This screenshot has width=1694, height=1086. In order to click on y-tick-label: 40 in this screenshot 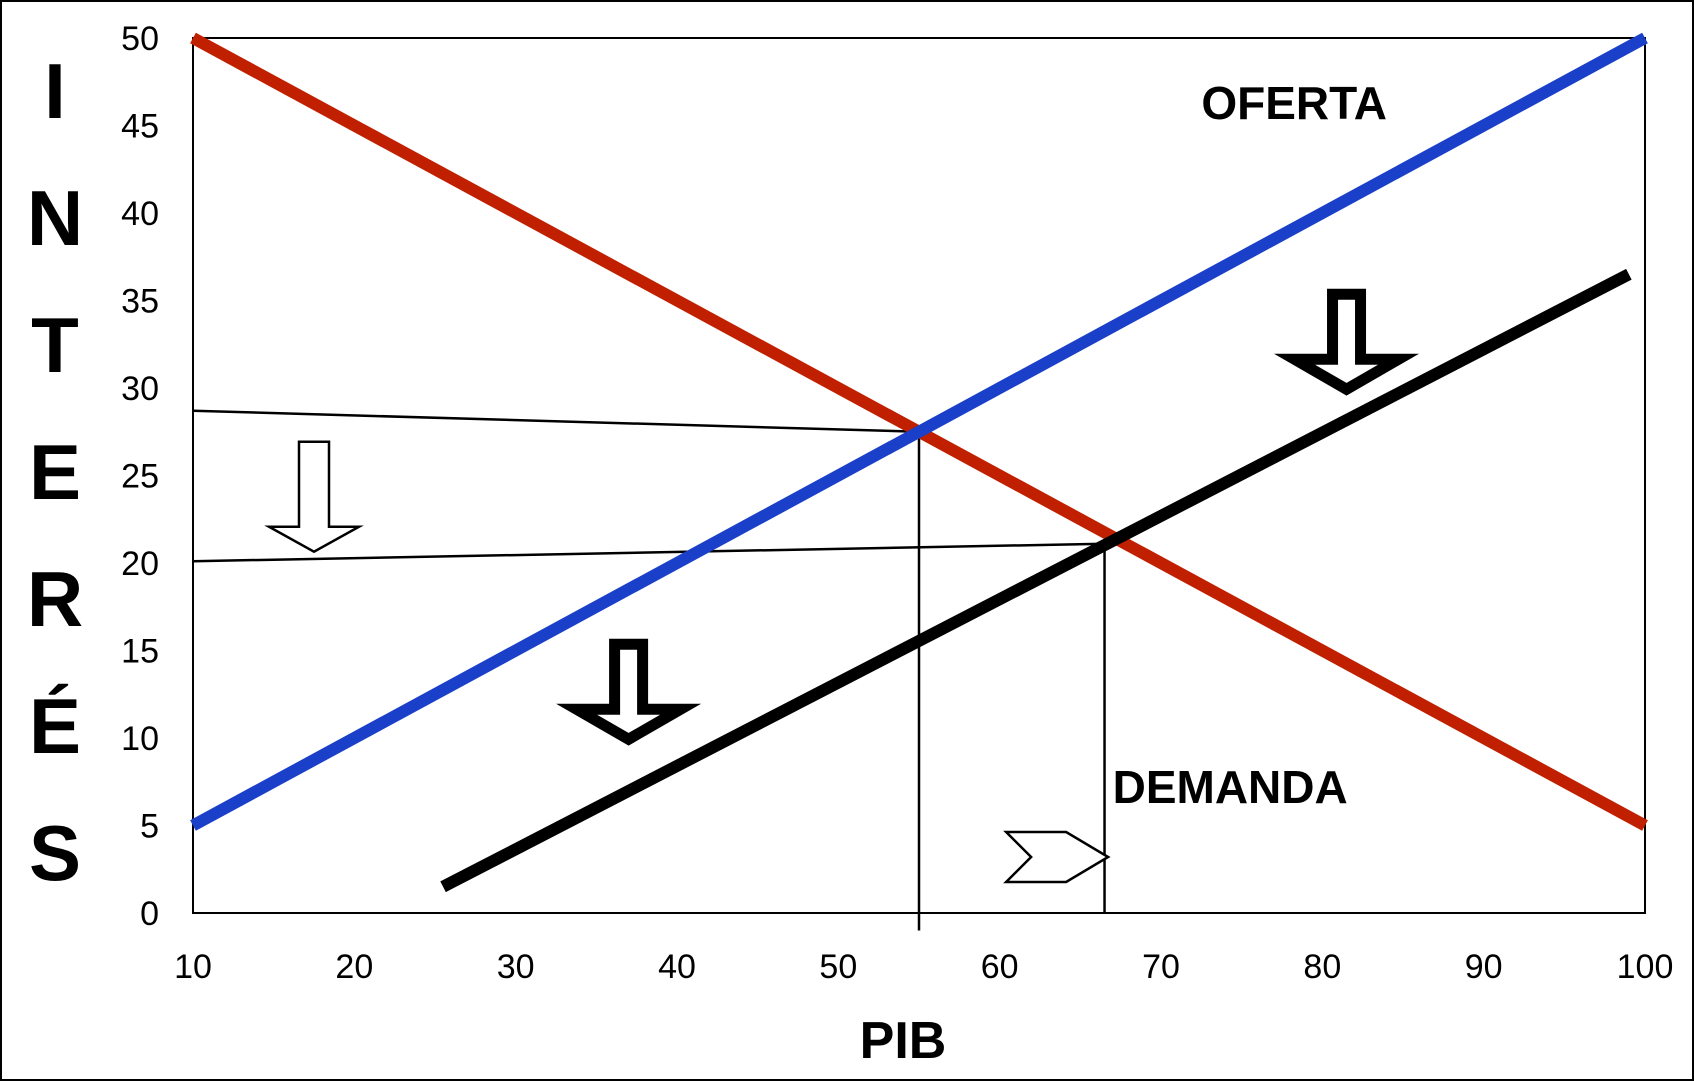, I will do `click(140, 214)`.